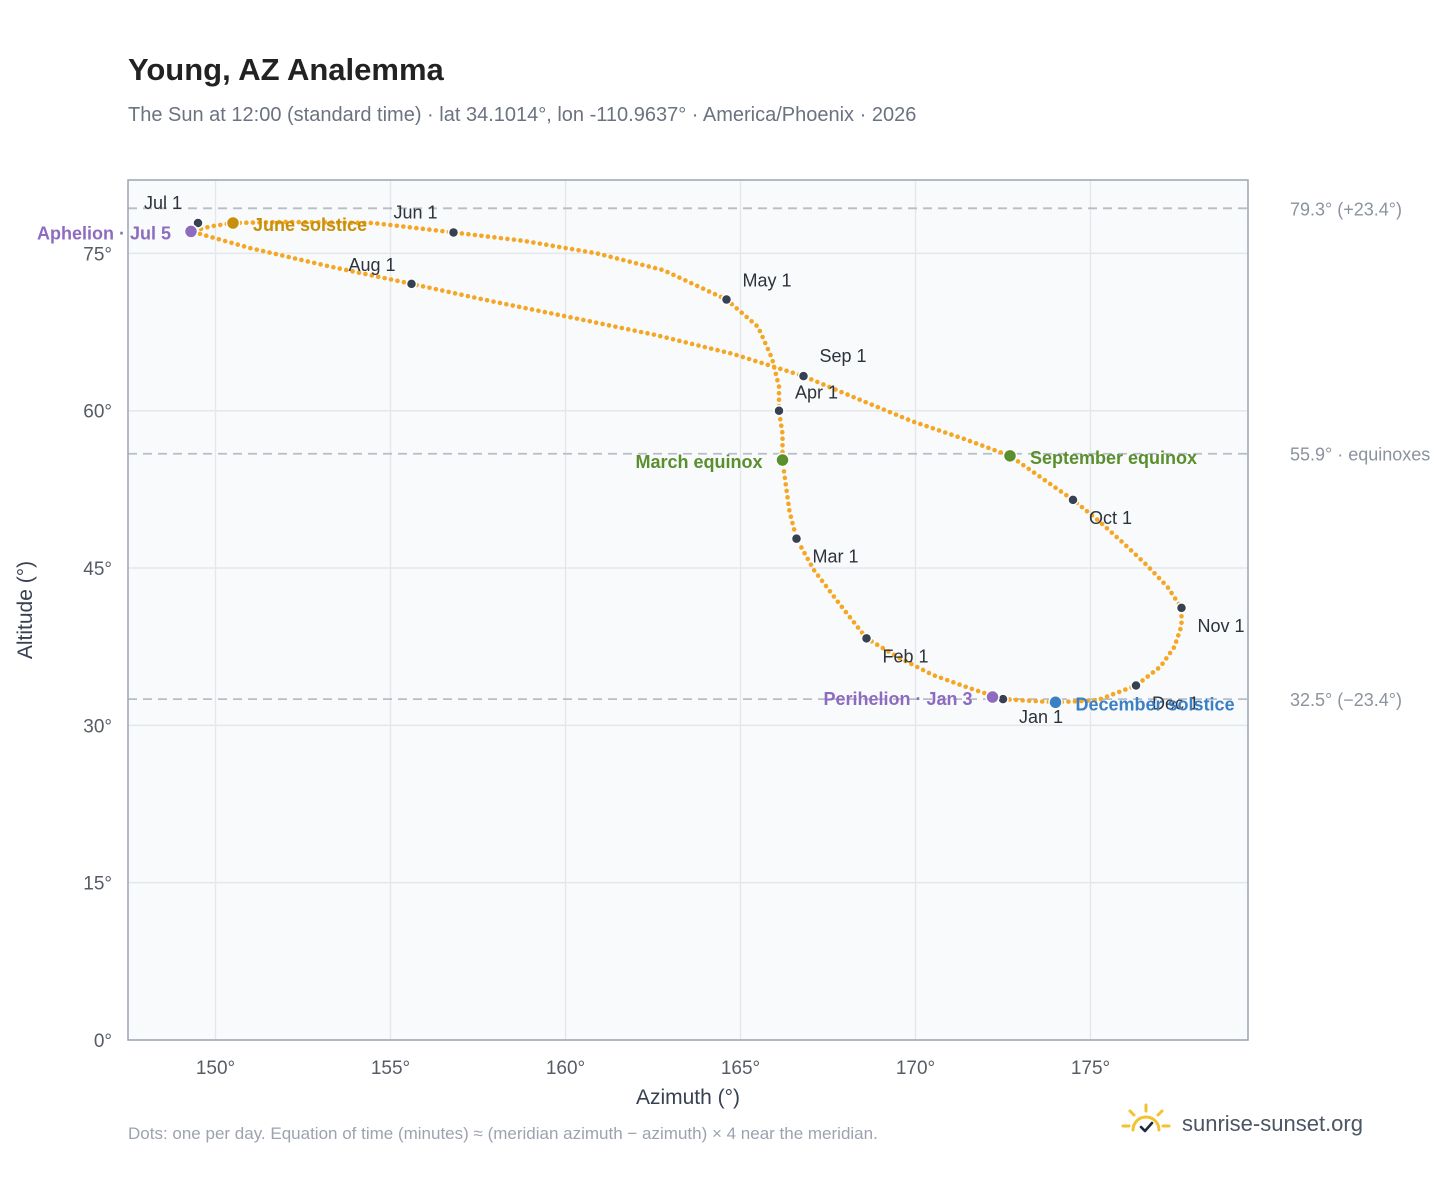 The height and width of the screenshot is (1188, 1448). Describe the element at coordinates (1221, 626) in the screenshot. I see `month-marker-label: Nov 1` at that location.